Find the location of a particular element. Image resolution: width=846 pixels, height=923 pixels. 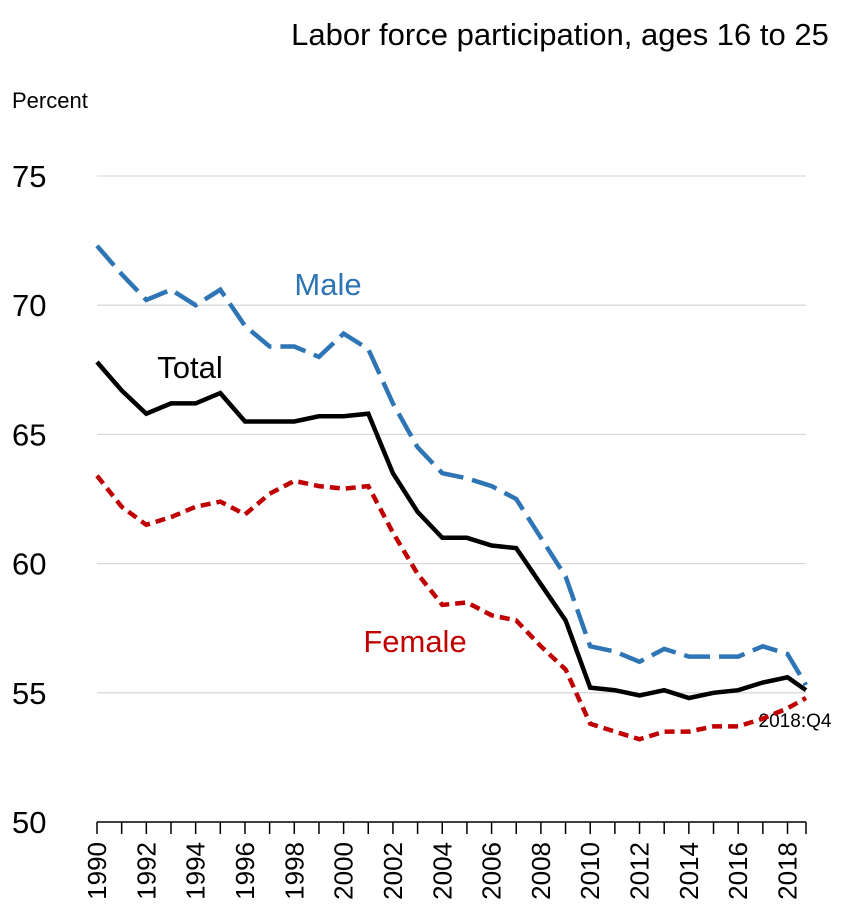

x-tick-label: 1998 is located at coordinates (294, 871).